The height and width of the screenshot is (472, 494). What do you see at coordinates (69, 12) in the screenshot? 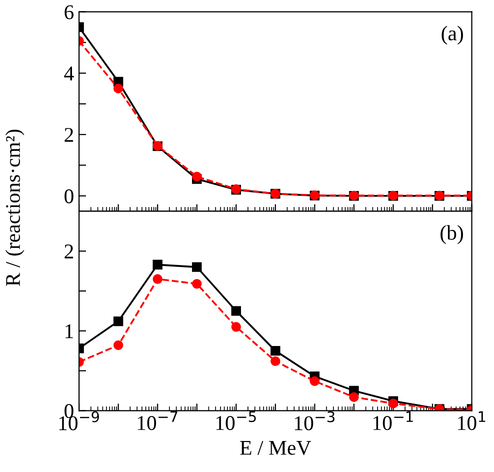
I see `y-tick-label: 6` at bounding box center [69, 12].